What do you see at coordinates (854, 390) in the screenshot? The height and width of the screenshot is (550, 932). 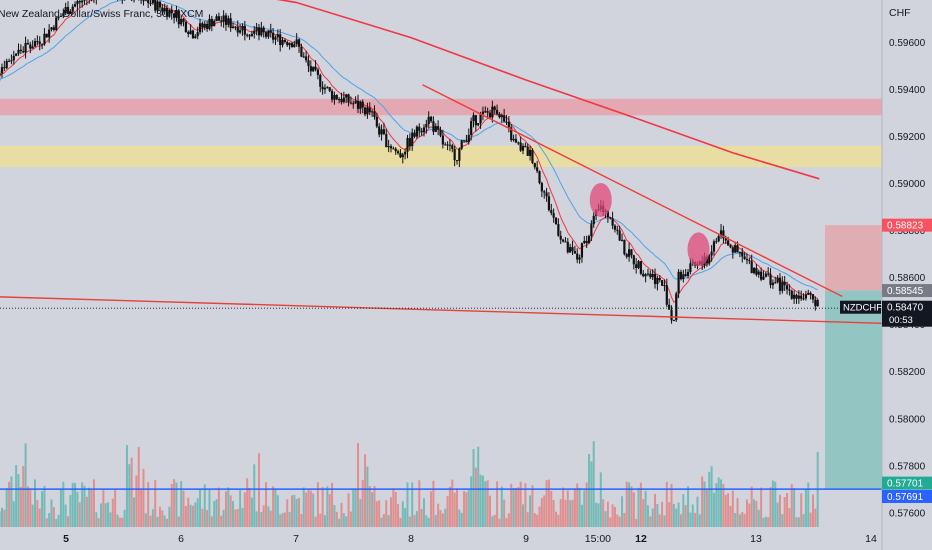 I see `take-profit-zone` at bounding box center [854, 390].